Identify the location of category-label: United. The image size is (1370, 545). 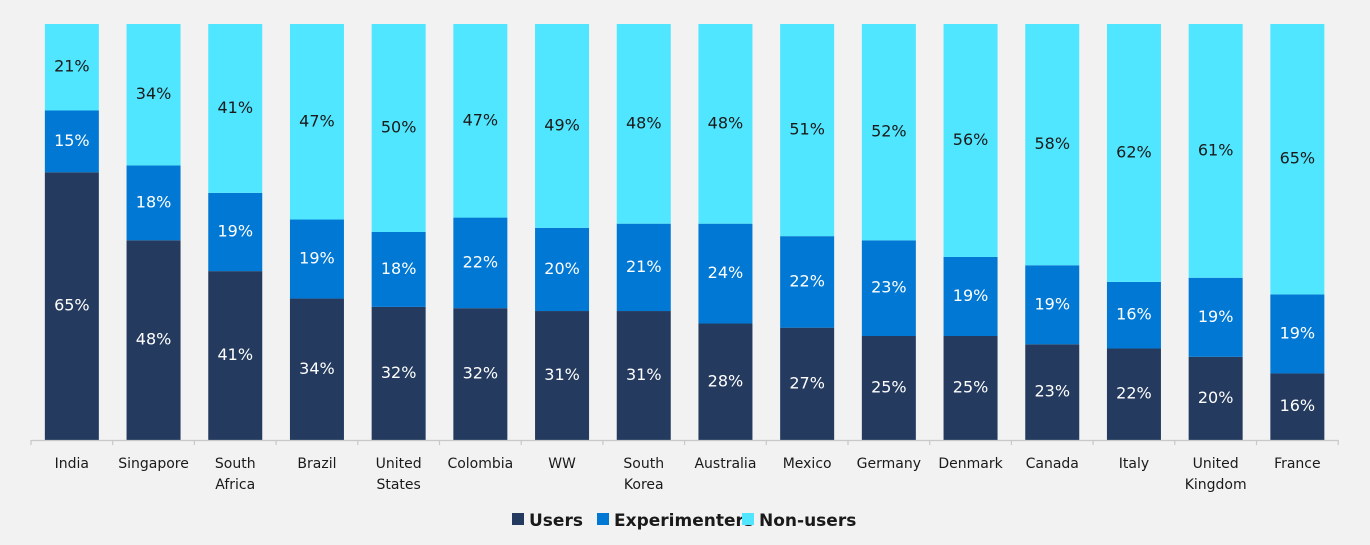
(399, 464).